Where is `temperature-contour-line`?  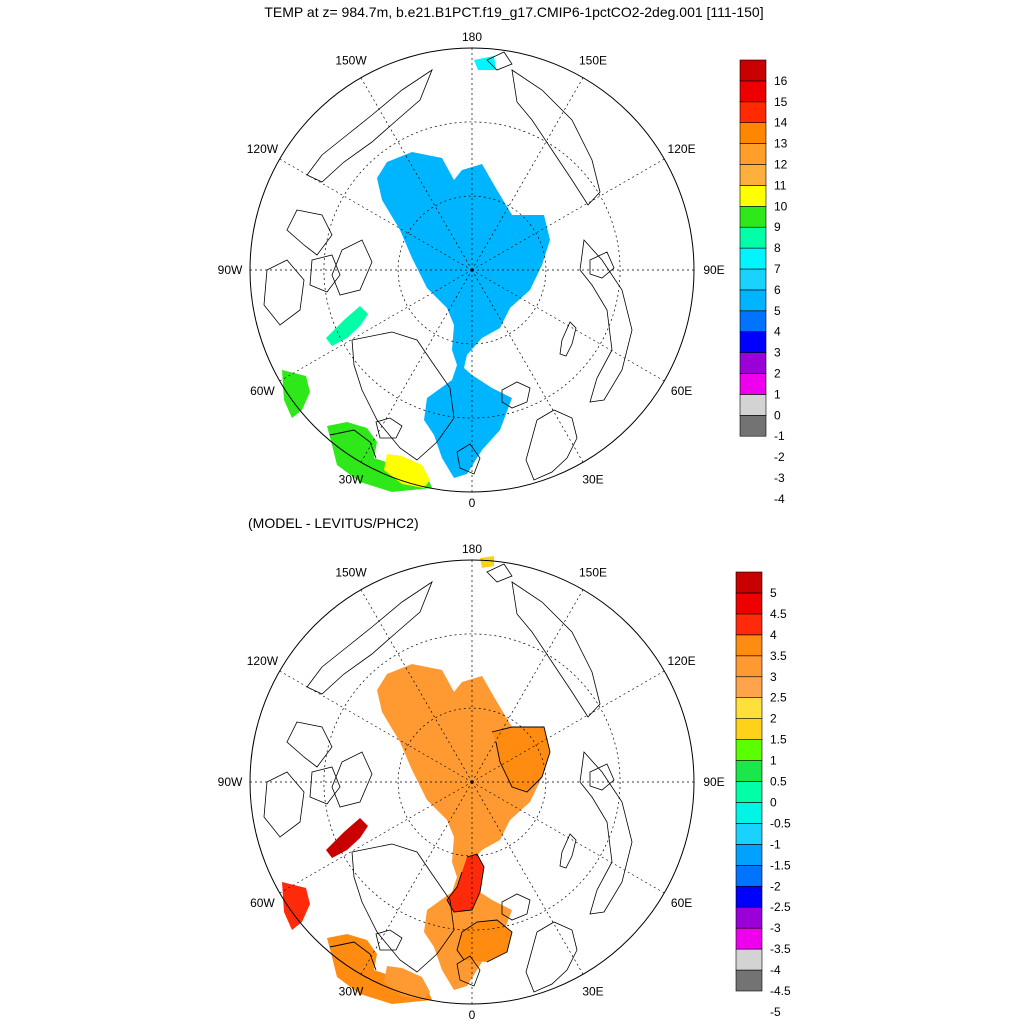 temperature-contour-line is located at coordinates (353, 444).